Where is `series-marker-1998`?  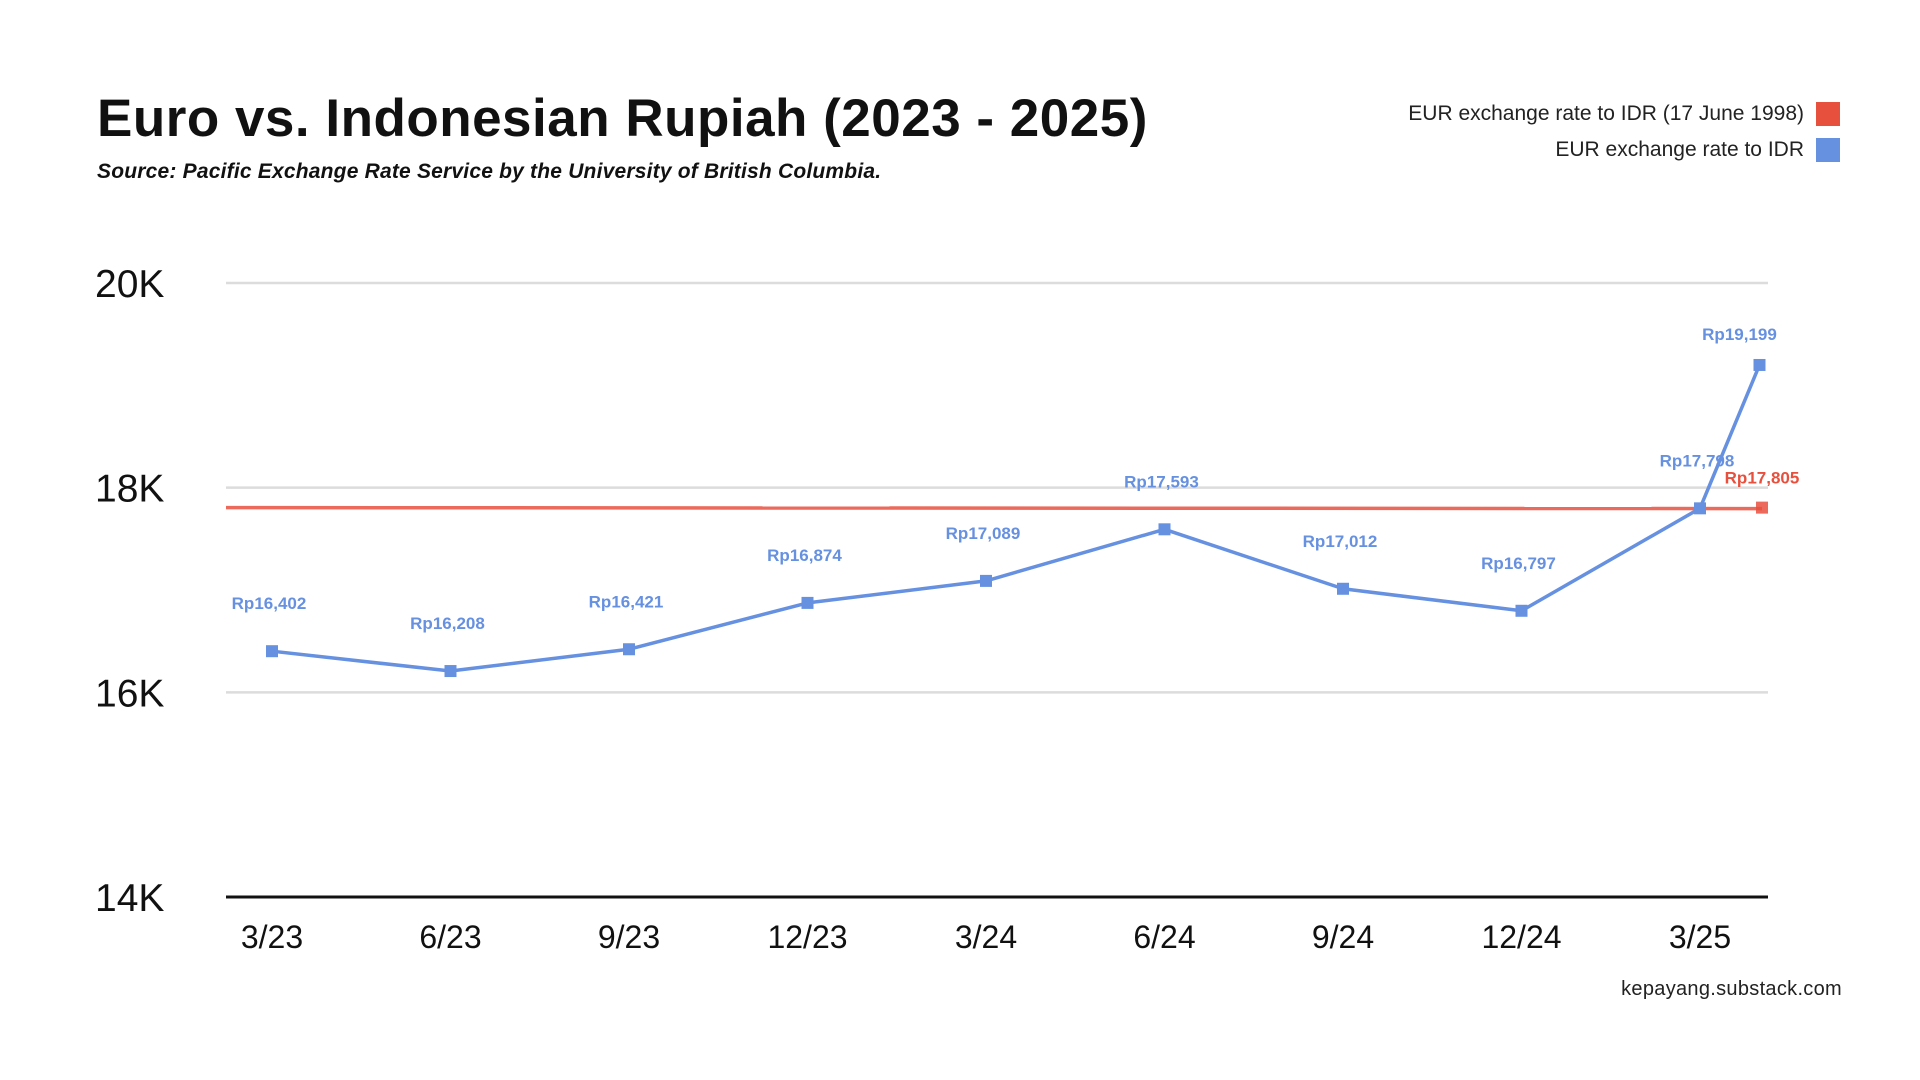 series-marker-1998 is located at coordinates (1762, 507).